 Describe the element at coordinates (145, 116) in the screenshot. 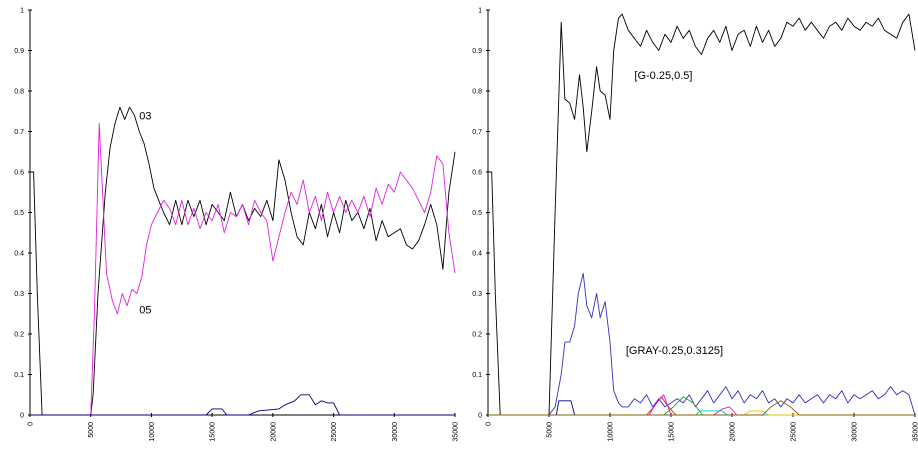

I see `annotation-label: 03` at that location.